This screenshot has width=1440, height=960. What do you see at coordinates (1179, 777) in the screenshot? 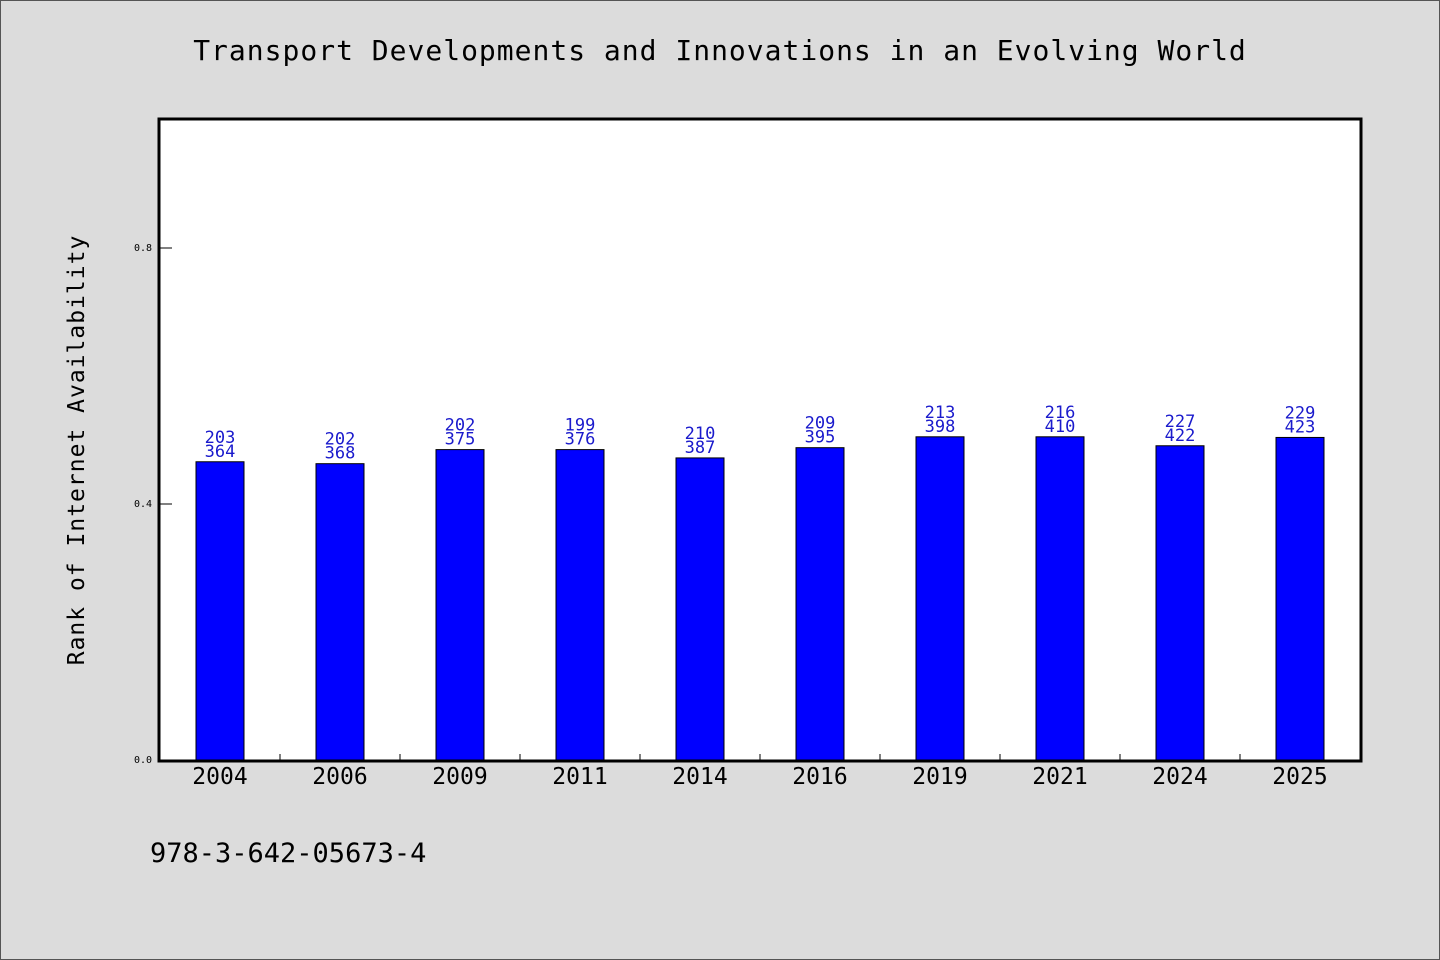
I see `x-tick-label-2024: 2024` at bounding box center [1179, 777].